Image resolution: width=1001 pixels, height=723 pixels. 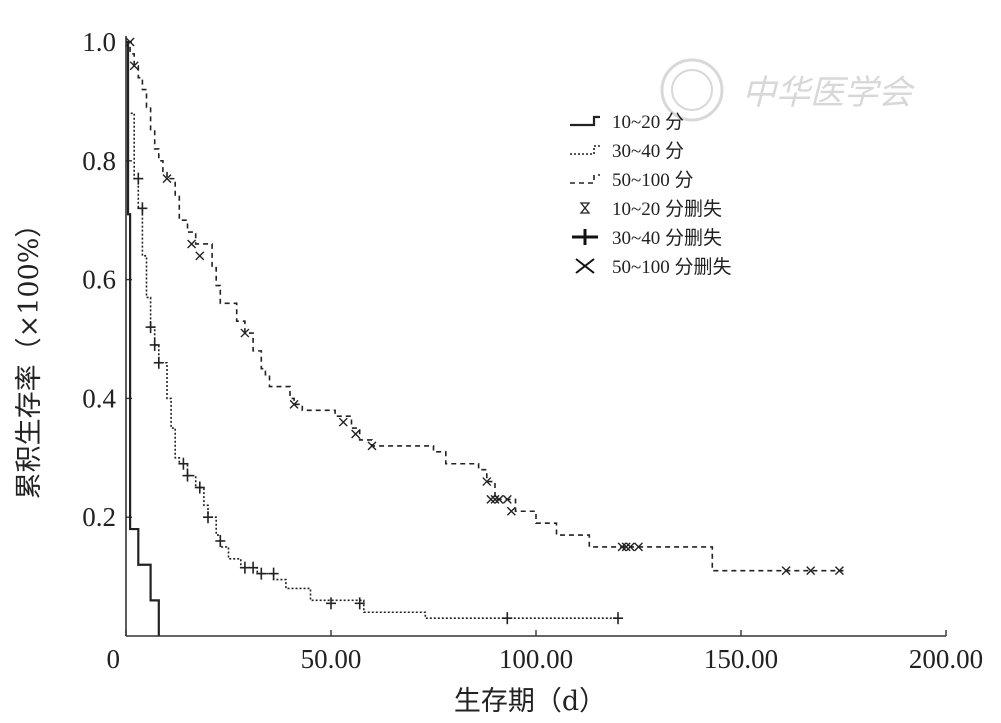 I want to click on x-ticks: 0 50.00 100.00 150.00 200.00, so click(x=545, y=652).